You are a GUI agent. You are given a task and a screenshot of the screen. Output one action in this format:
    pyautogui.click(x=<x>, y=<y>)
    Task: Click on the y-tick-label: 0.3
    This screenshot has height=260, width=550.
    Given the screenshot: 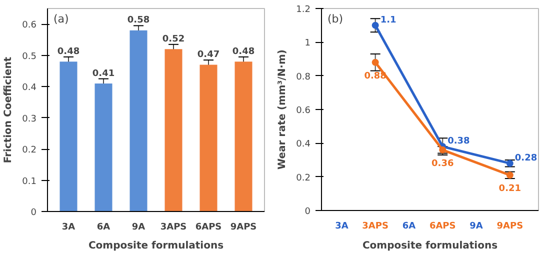 What is the action you would take?
    pyautogui.click(x=29, y=119)
    